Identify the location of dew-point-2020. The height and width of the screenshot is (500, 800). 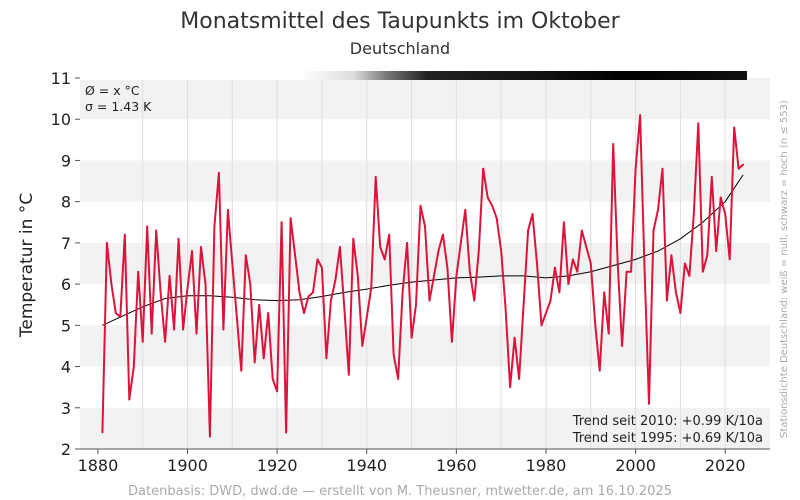
(725, 214).